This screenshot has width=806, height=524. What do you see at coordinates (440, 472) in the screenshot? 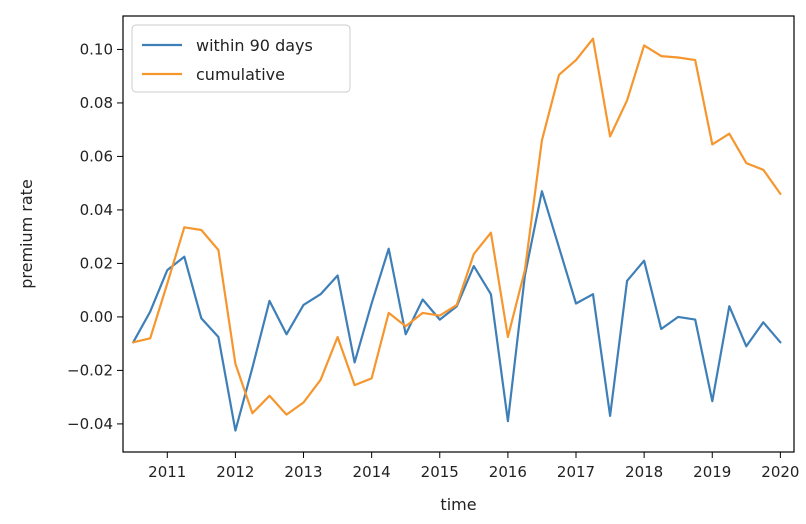
I see `x-tick-label: 2015` at bounding box center [440, 472].